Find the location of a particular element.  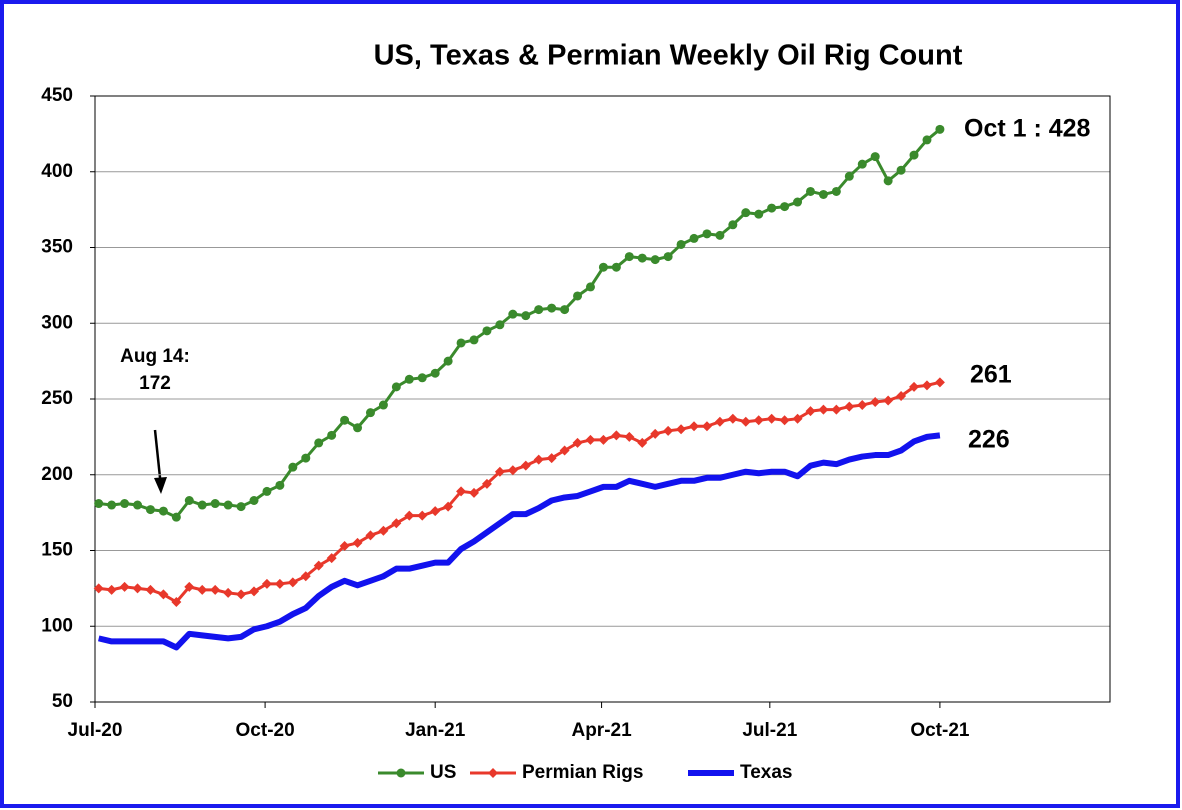

chart-title: US, Texas & Permian Weekly Oil Rig Count is located at coordinates (668, 56).